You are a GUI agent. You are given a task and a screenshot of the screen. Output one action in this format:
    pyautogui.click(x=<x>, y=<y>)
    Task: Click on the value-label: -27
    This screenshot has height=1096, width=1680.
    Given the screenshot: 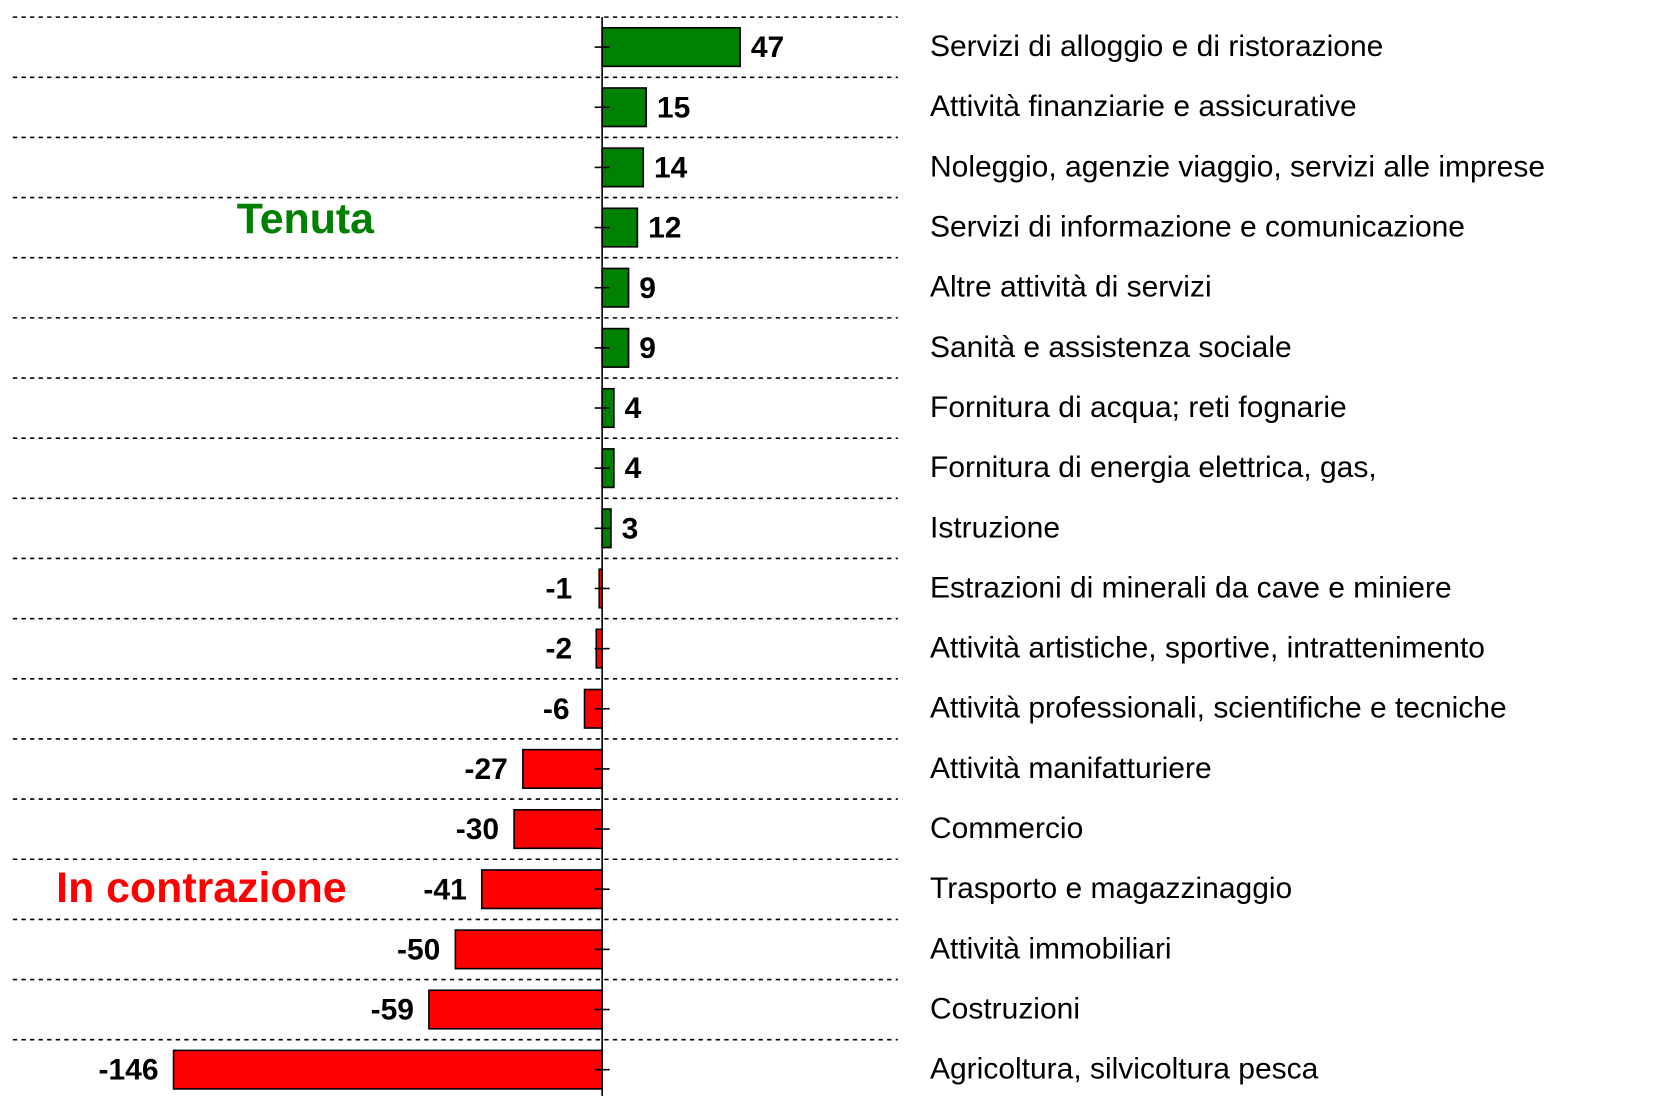 What is the action you would take?
    pyautogui.click(x=486, y=769)
    